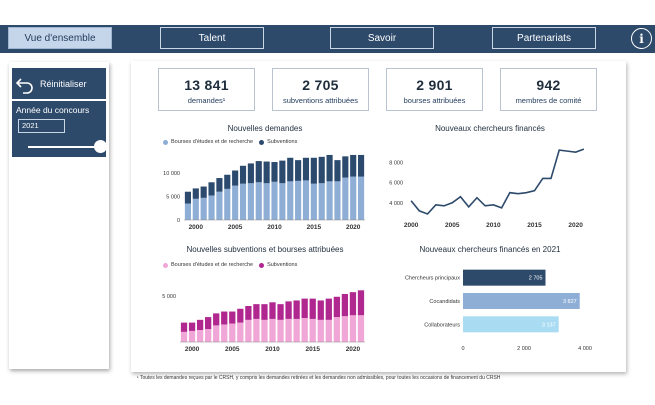 The image size is (655, 405). What do you see at coordinates (493, 225) in the screenshot?
I see `x-tick-label: 2010` at bounding box center [493, 225].